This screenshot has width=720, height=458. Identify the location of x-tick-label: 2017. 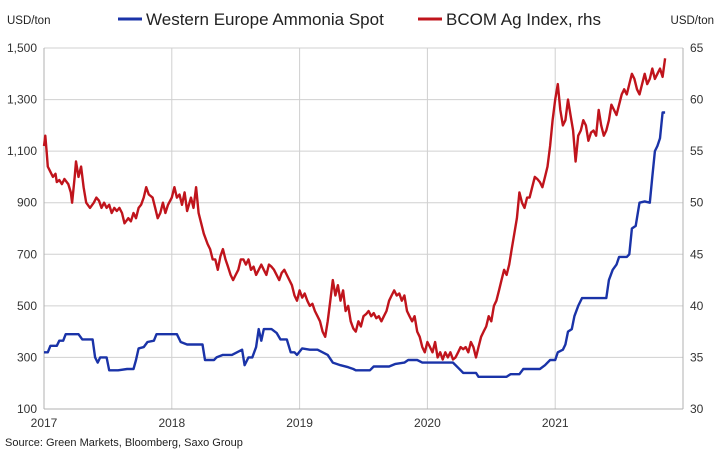
(44, 423).